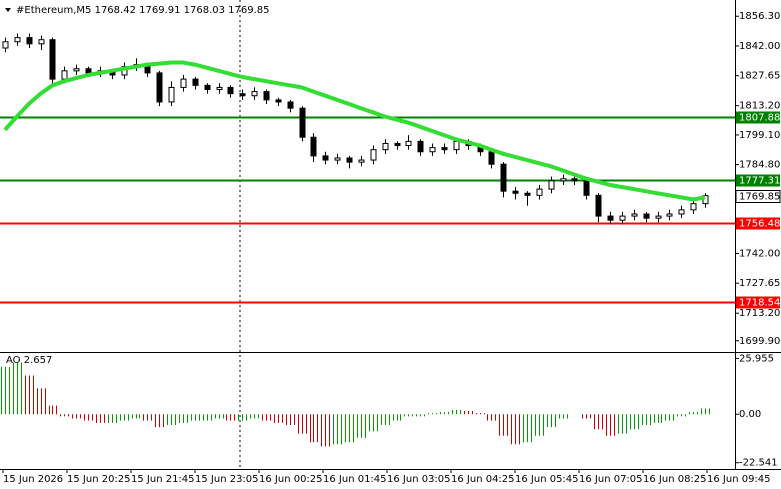 Image resolution: width=781 pixels, height=489 pixels. What do you see at coordinates (227, 479) in the screenshot?
I see `x-tick-label: 15 Jun 23:05` at bounding box center [227, 479].